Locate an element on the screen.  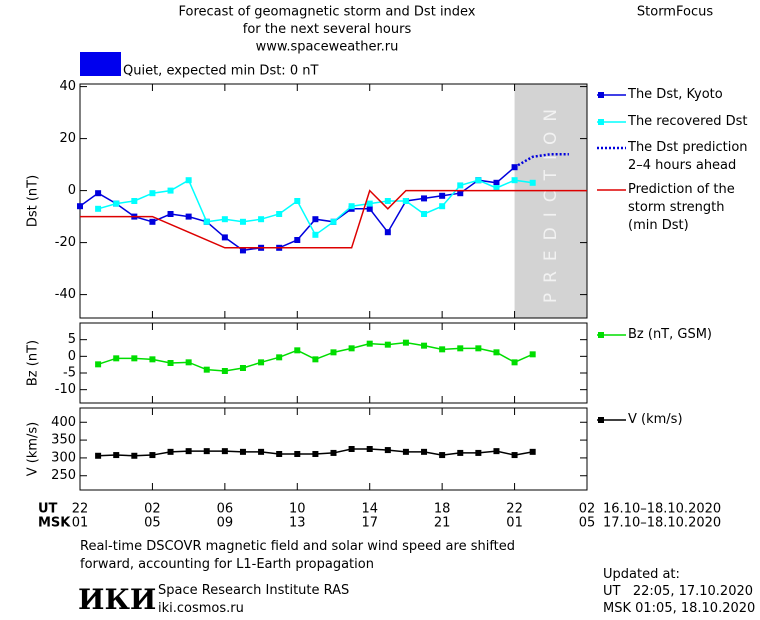
legend-label: The Dst prediction 2–4 hours ahead is located at coordinates (688, 156).